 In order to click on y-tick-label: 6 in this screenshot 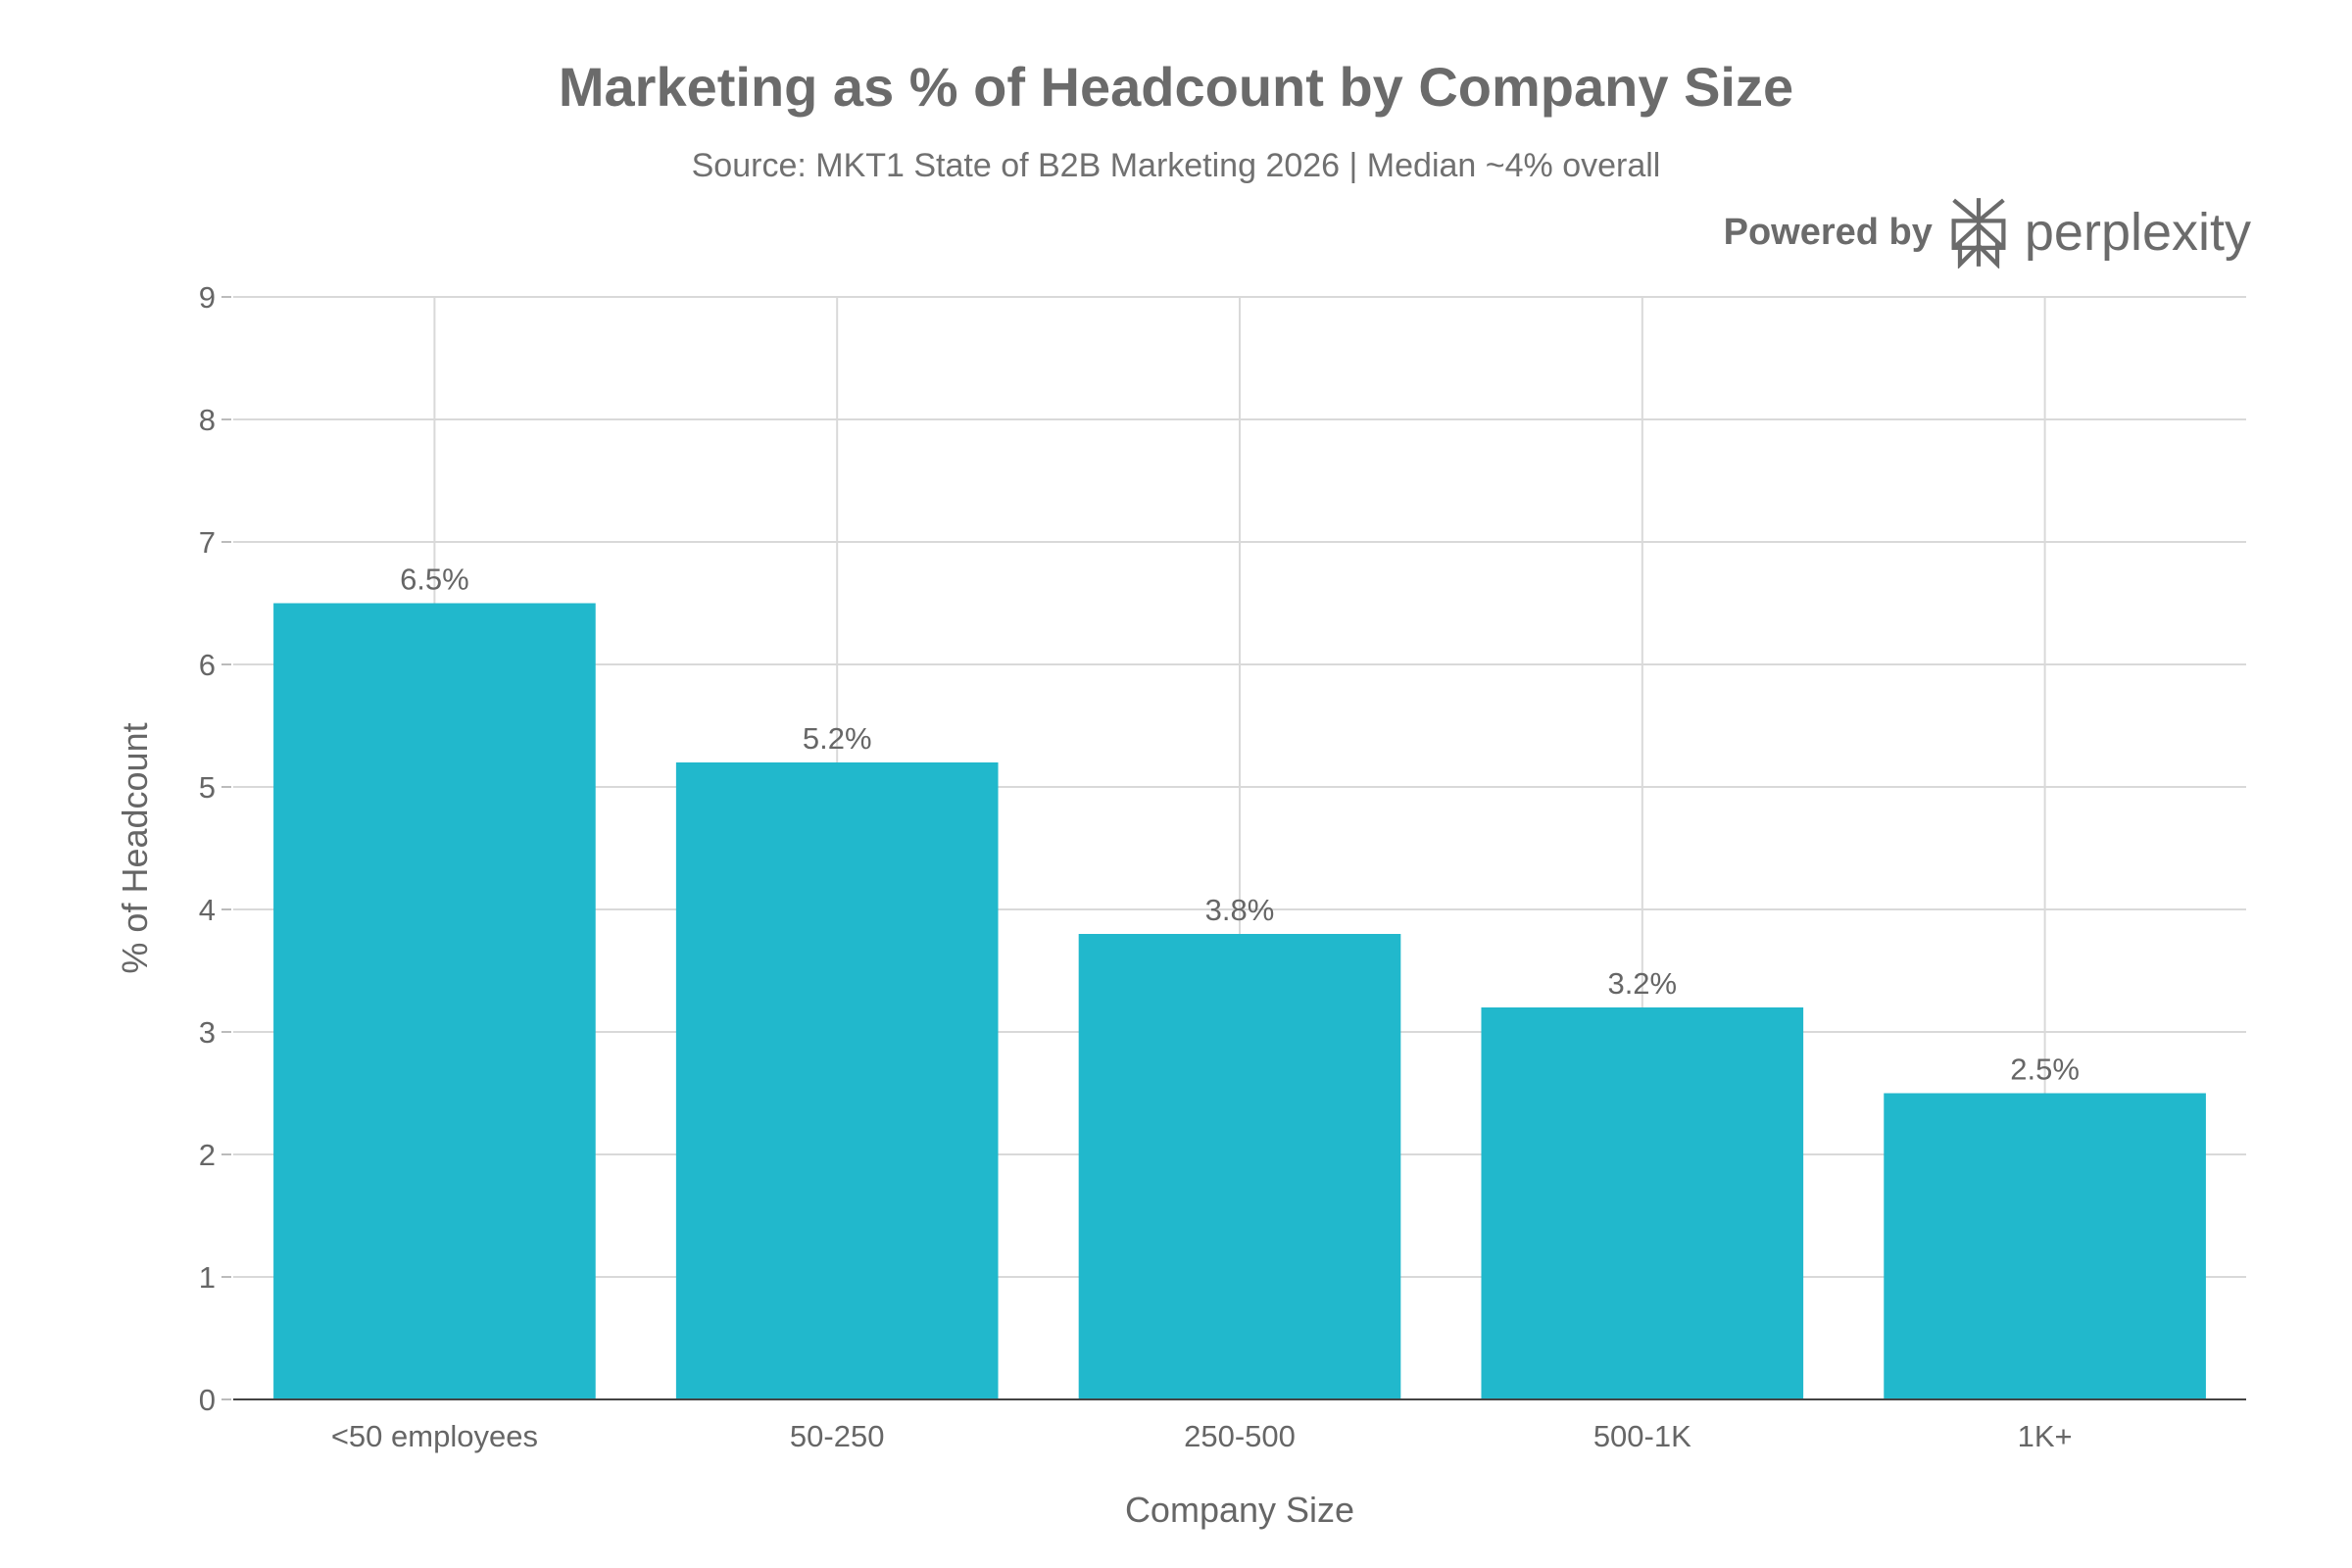, I will do `click(207, 665)`.